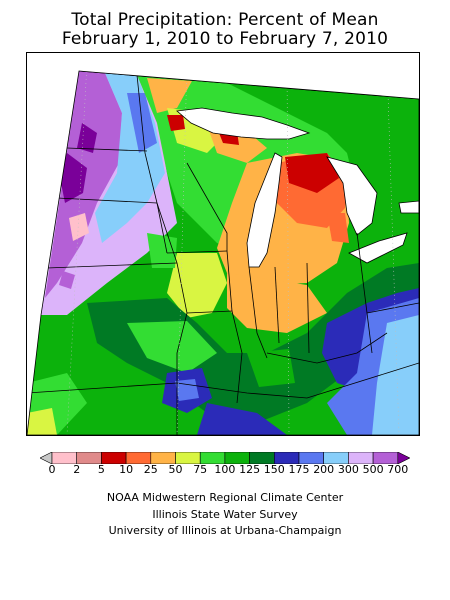  What do you see at coordinates (107, 200) in the screenshot?
I see `border-sd-ne` at bounding box center [107, 200].